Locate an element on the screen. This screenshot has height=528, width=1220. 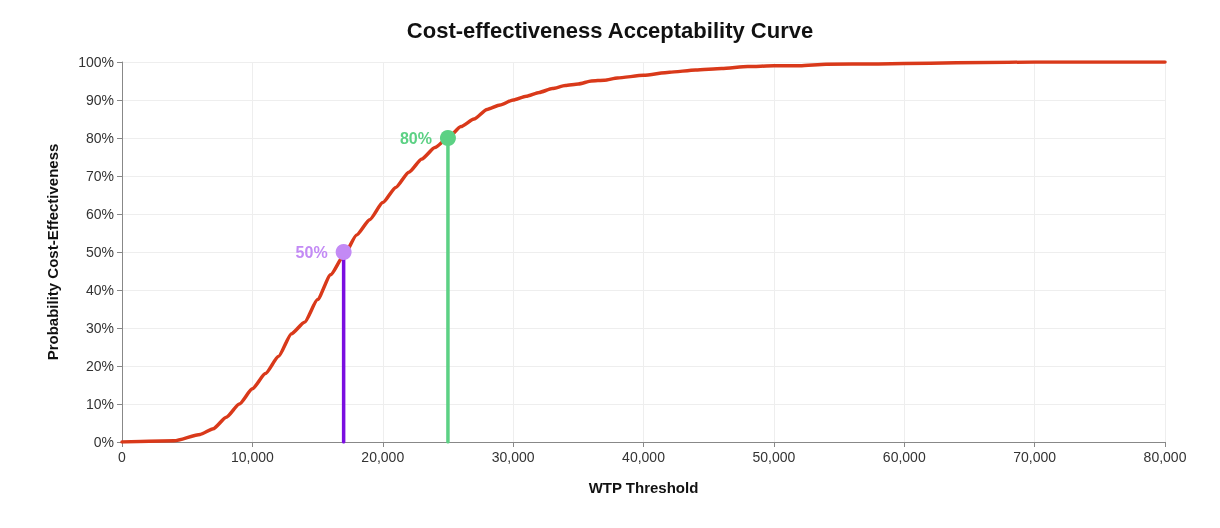
y-tick-label: 80% is located at coordinates (99, 138).